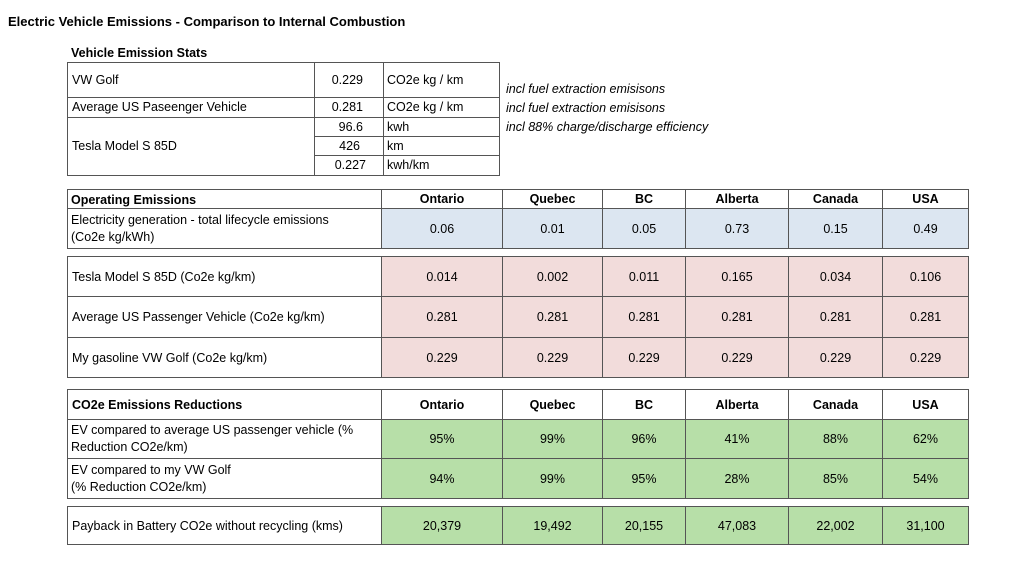 The image size is (1024, 565). I want to click on tesla-usa: 0.106, so click(925, 276).